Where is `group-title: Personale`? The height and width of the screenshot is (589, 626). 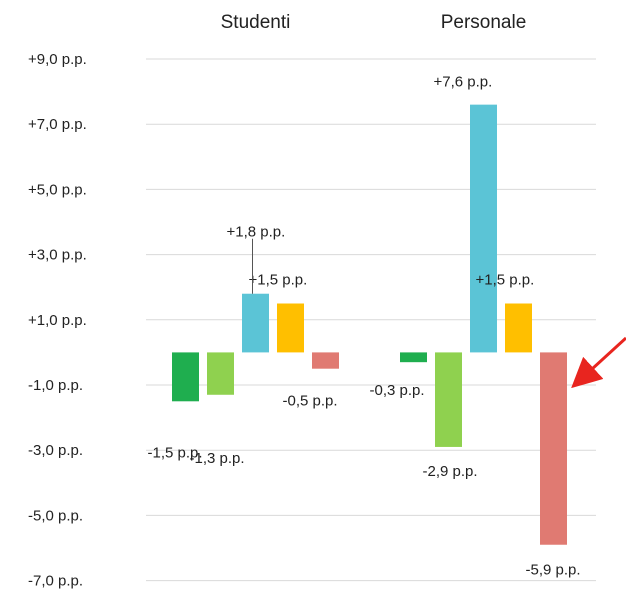
group-title: Personale is located at coordinates (484, 22).